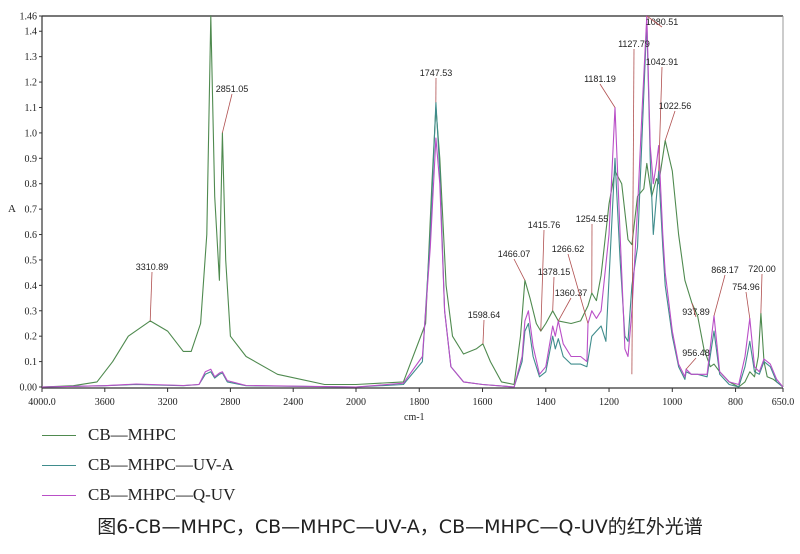 Image resolution: width=800 pixels, height=554 pixels. I want to click on y-tick-label: 1.1, so click(31, 108).